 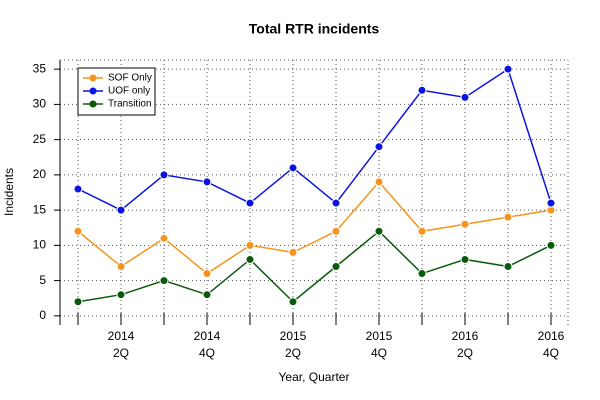 I want to click on y-tick-label: 5, so click(x=42, y=280).